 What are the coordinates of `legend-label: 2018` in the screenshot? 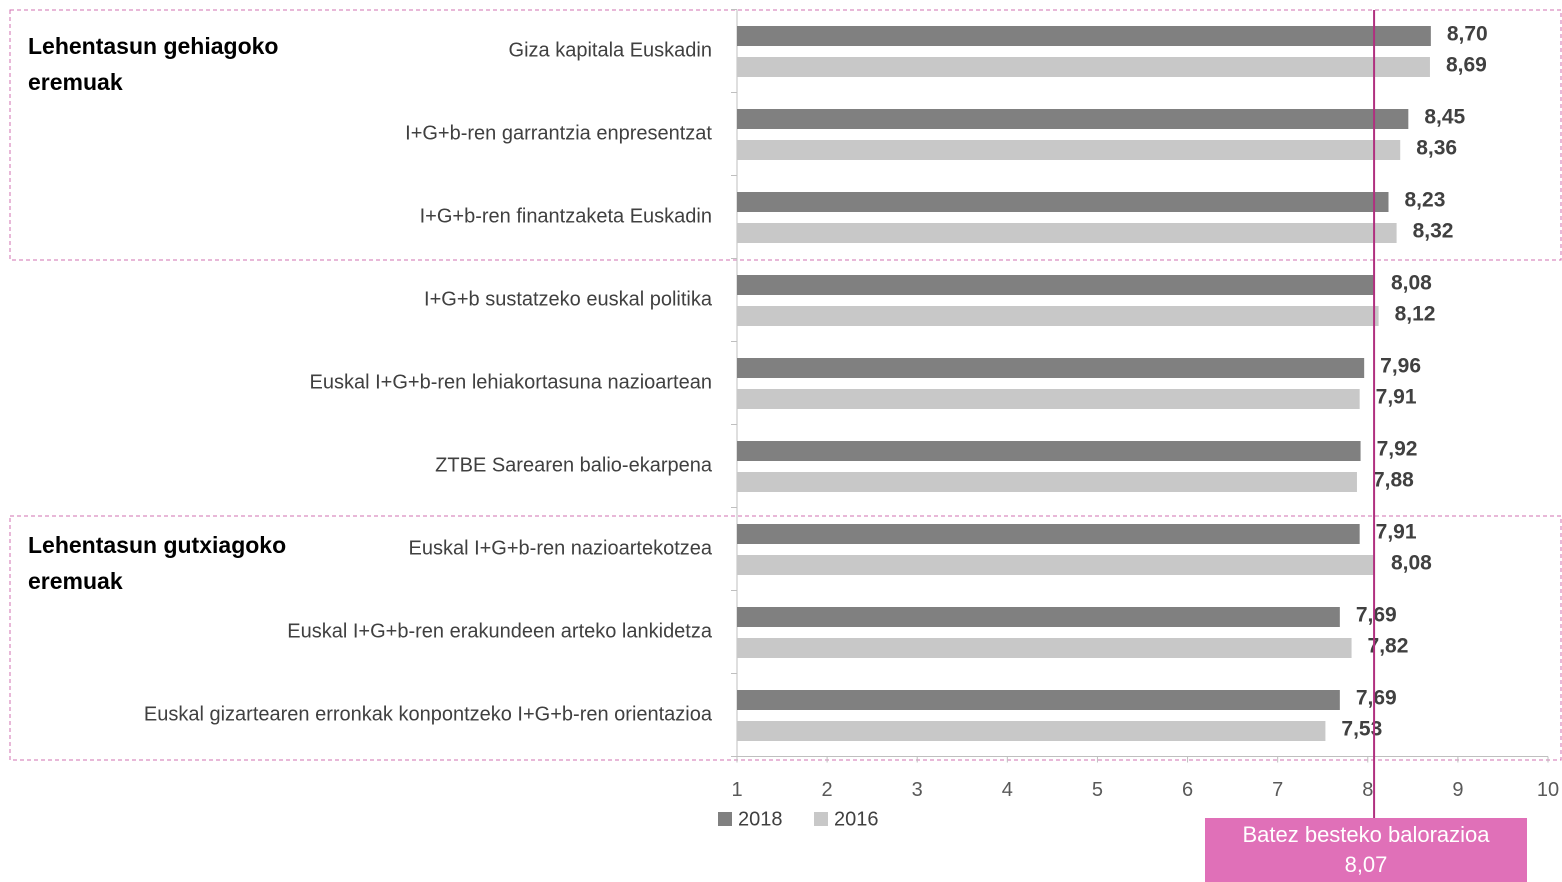 It's located at (760, 819).